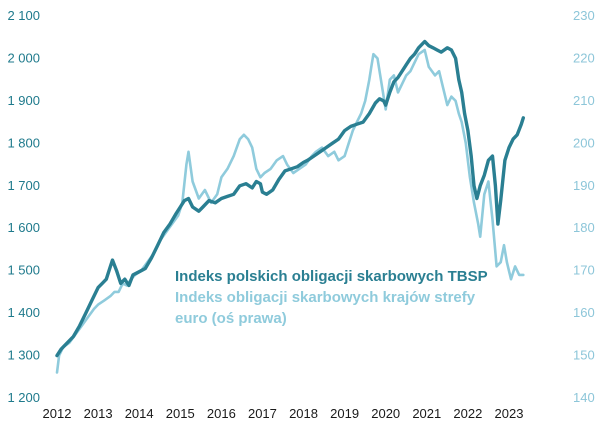  Describe the element at coordinates (584, 270) in the screenshot. I see `right-tick-label: 170` at that location.